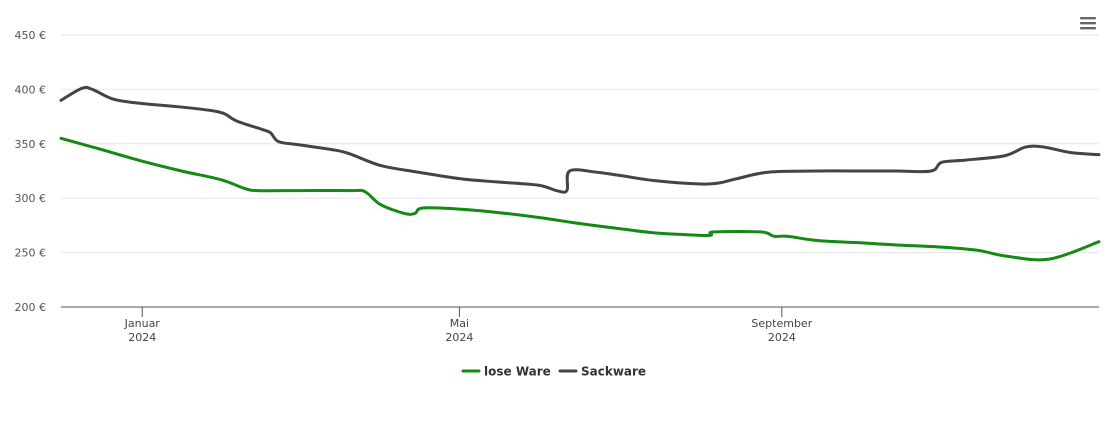  Describe the element at coordinates (31, 89) in the screenshot. I see `y-tick-label: 400 €` at that location.